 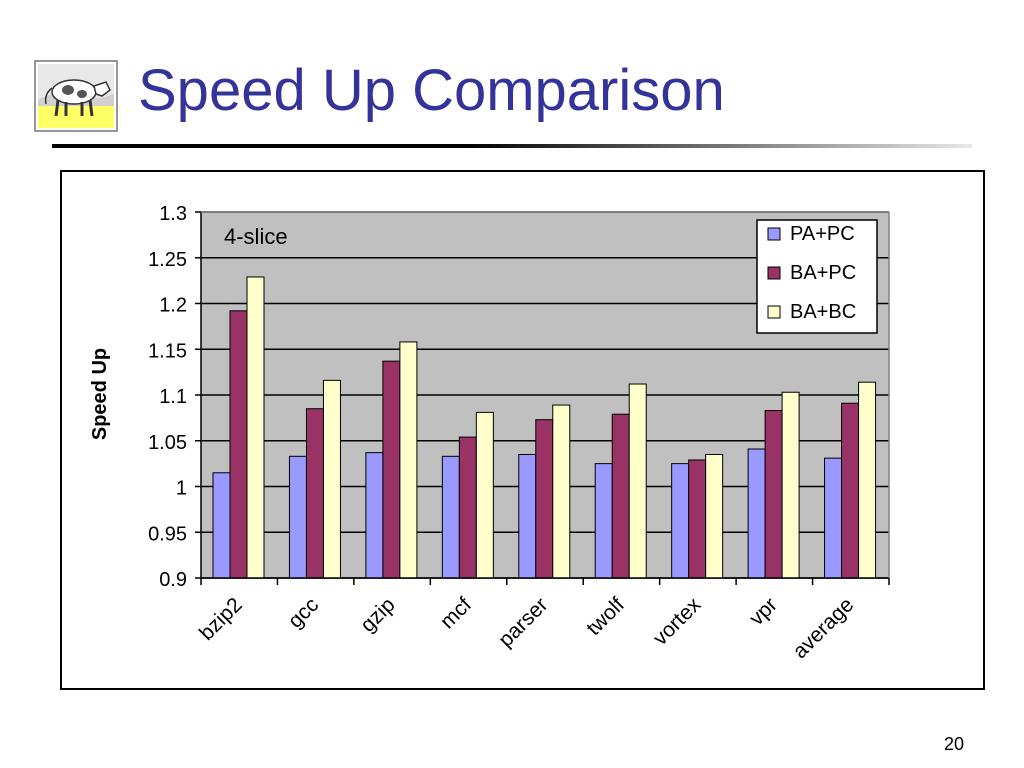 What do you see at coordinates (173, 580) in the screenshot?
I see `y-tick-label: 0.9` at bounding box center [173, 580].